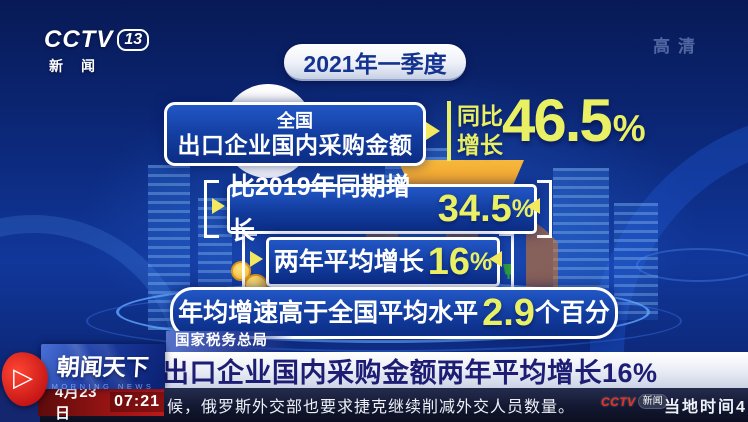 The image size is (748, 422). I want to click on date-time-bar: 4月23日 07:21, so click(101, 403).